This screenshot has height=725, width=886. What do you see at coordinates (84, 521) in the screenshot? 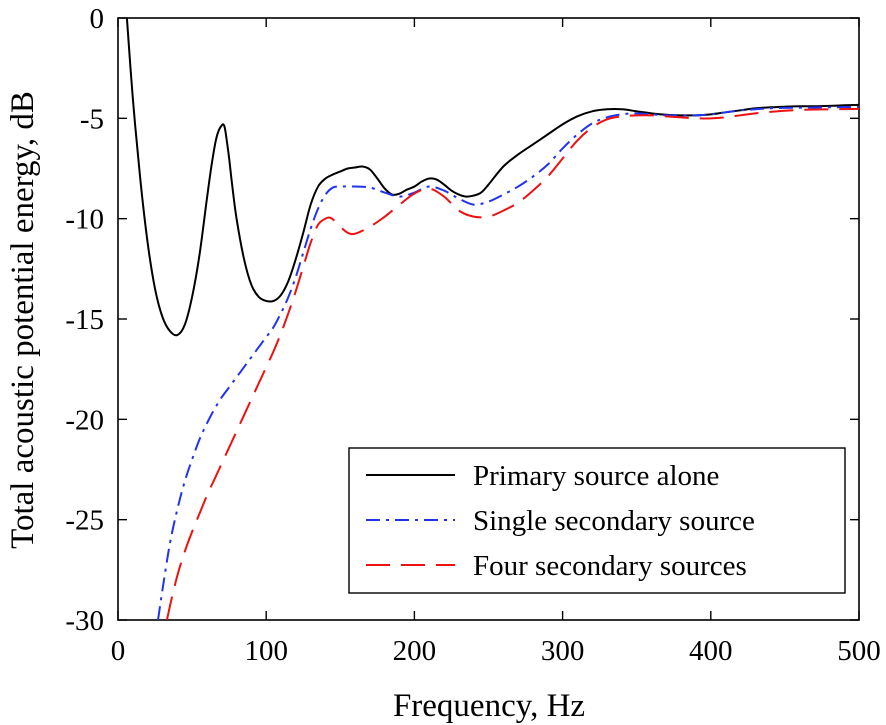
I see `y-tick-label: -25` at bounding box center [84, 521].